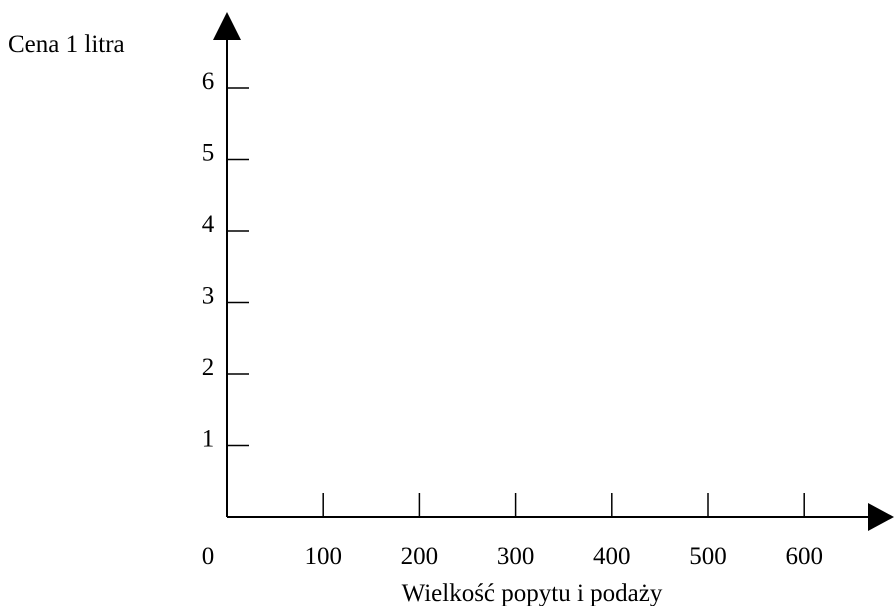 This screenshot has height=606, width=894. Describe the element at coordinates (612, 556) in the screenshot. I see `x-tick-label: 400` at that location.